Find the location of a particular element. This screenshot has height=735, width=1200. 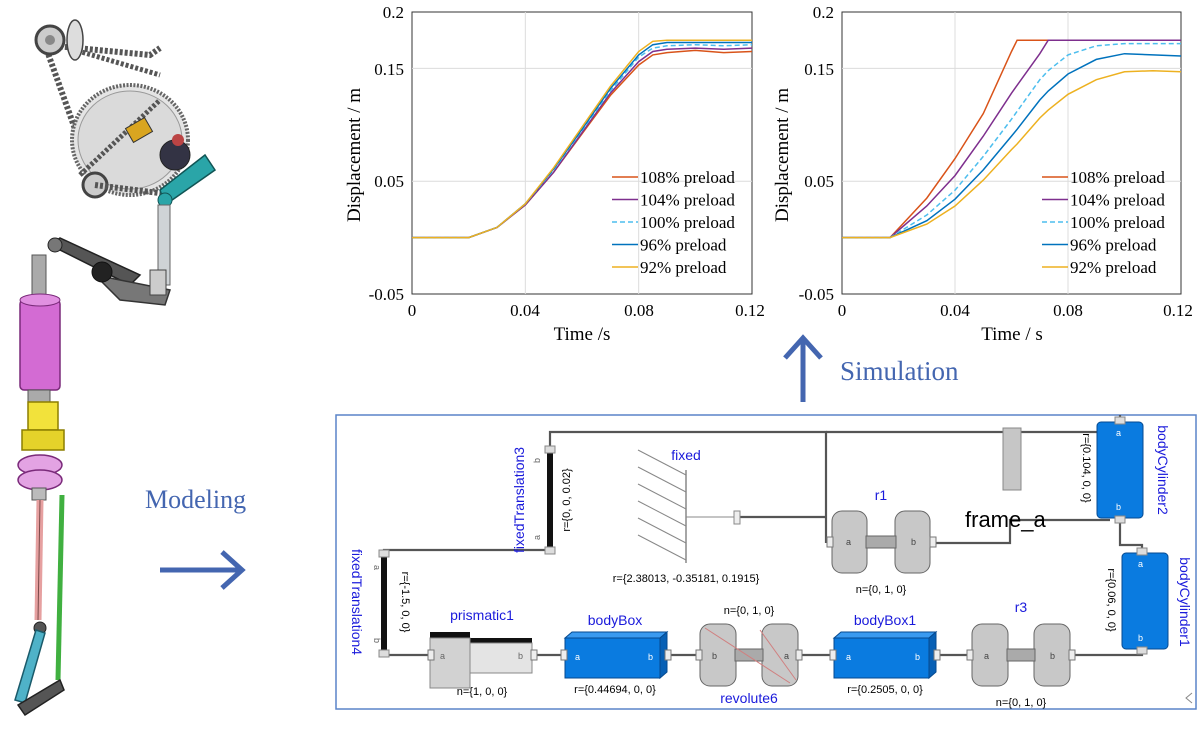

bodybox-port-a: a is located at coordinates (577, 657).